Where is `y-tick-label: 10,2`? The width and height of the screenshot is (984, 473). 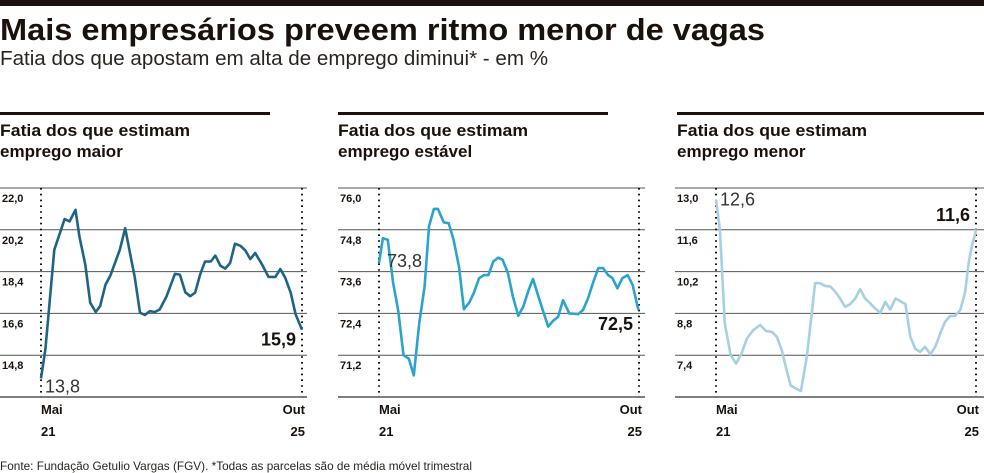
y-tick-label: 10,2 is located at coordinates (687, 283).